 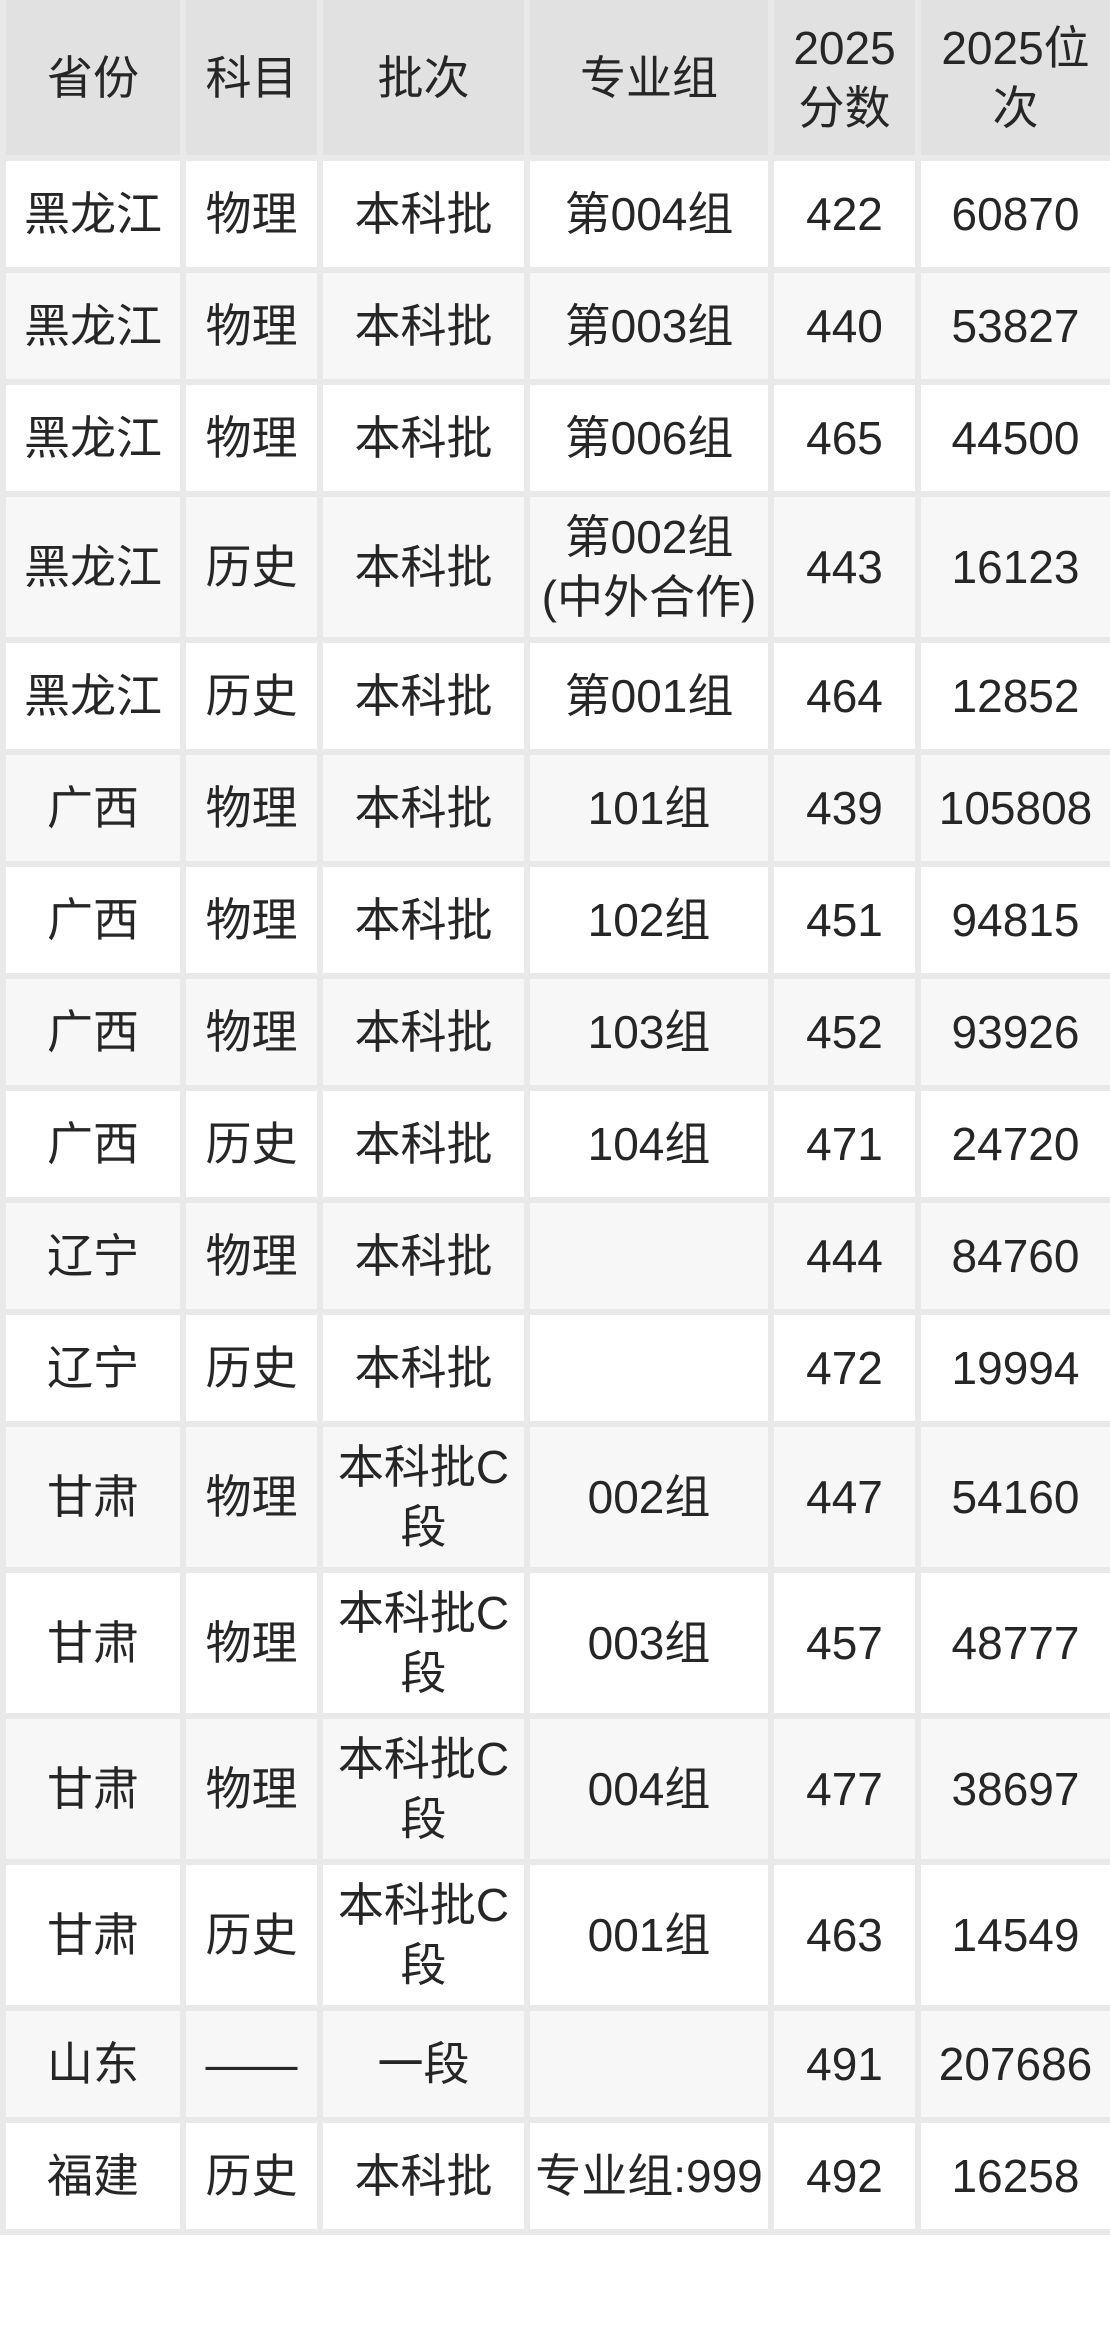 I want to click on header-cell-province: 省份, so click(x=94, y=80).